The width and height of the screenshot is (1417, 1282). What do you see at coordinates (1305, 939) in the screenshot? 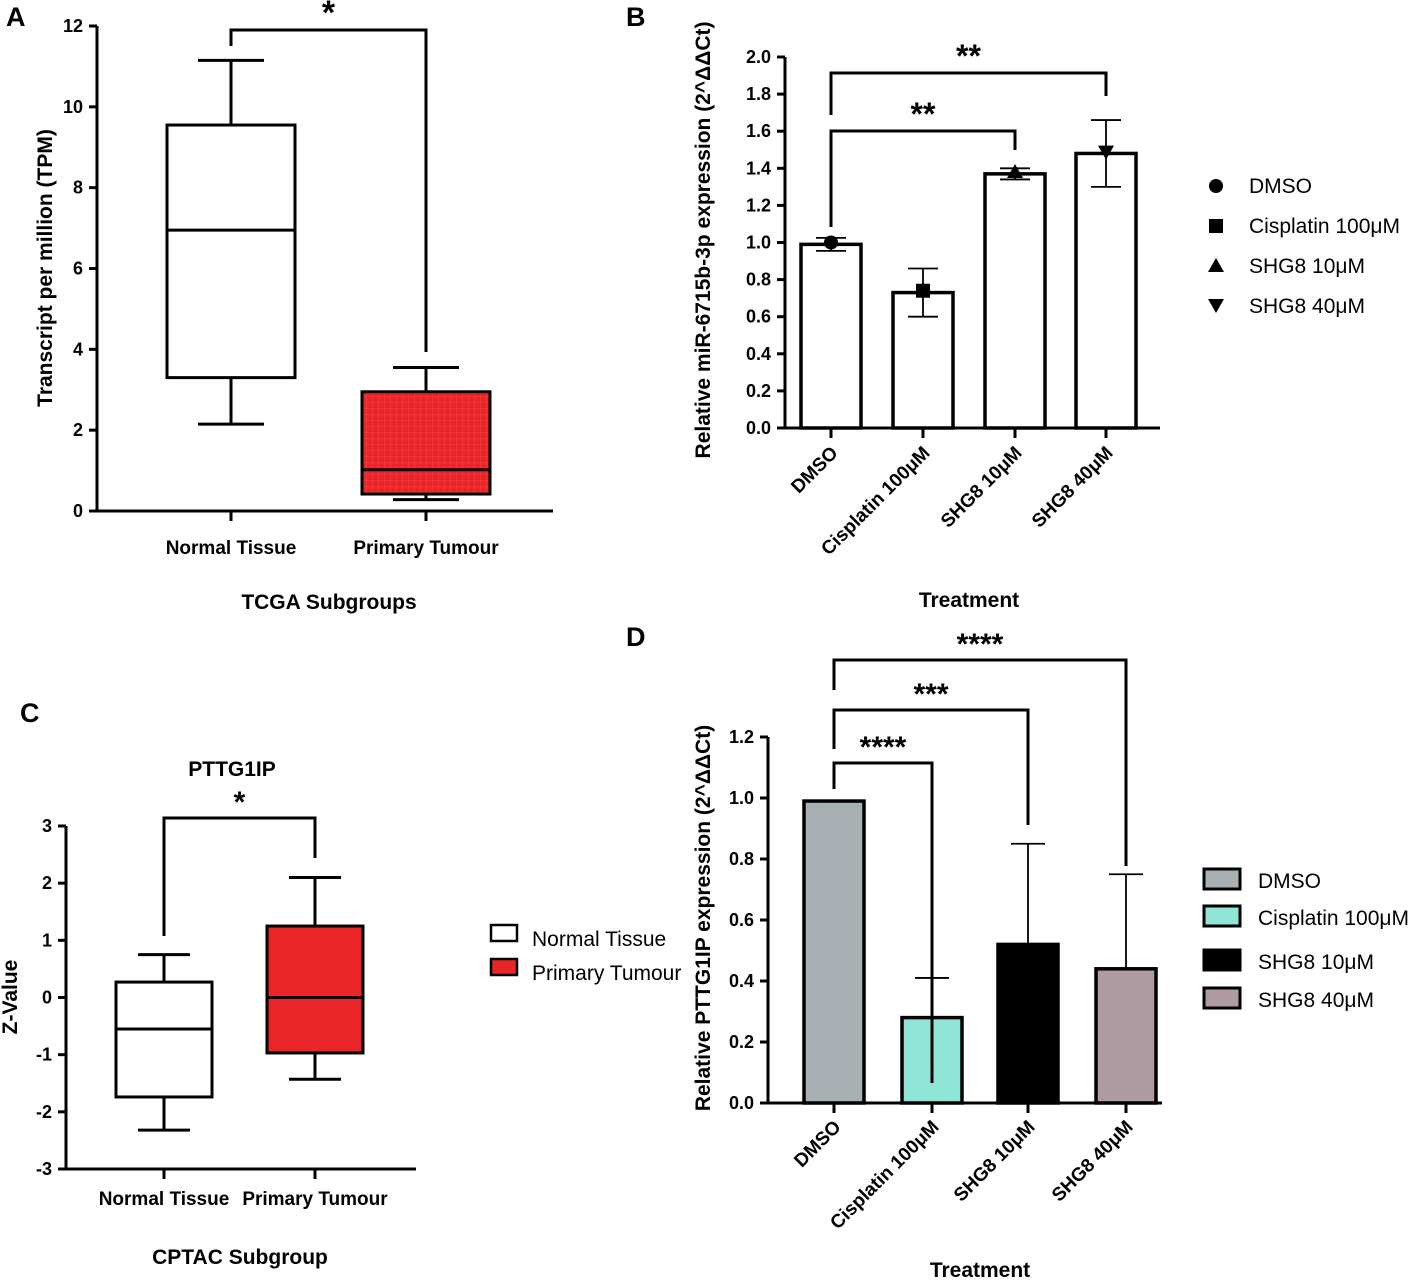
I see `panel-d-legend: DMSO Cisplatin 100μM SHG8 10μM SHG8 40μM` at bounding box center [1305, 939].